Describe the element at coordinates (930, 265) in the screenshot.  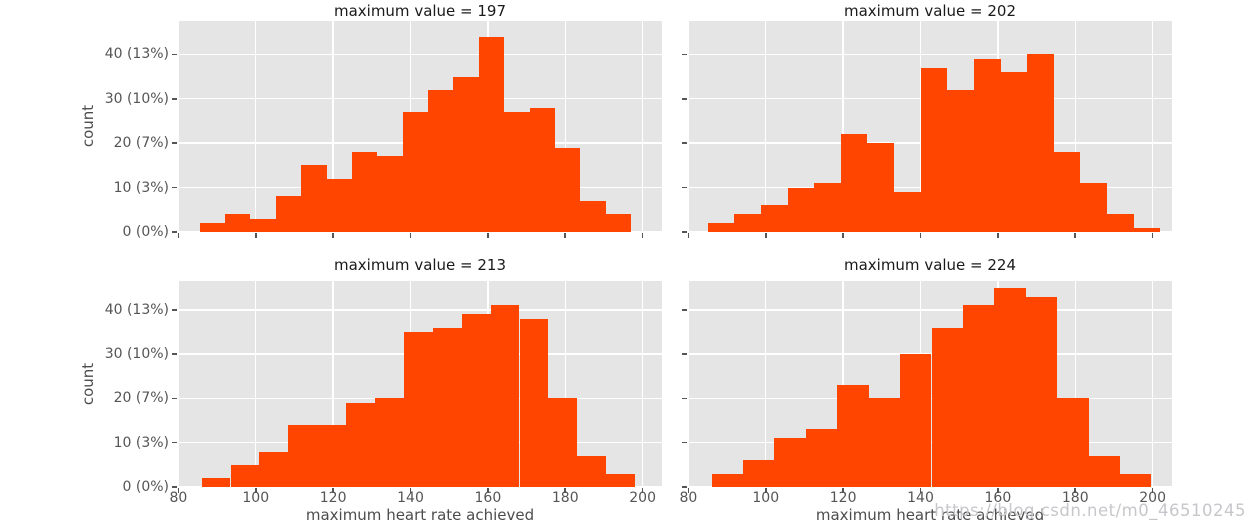
I see `panel-title-bottom-right: maximum value = 224` at that location.